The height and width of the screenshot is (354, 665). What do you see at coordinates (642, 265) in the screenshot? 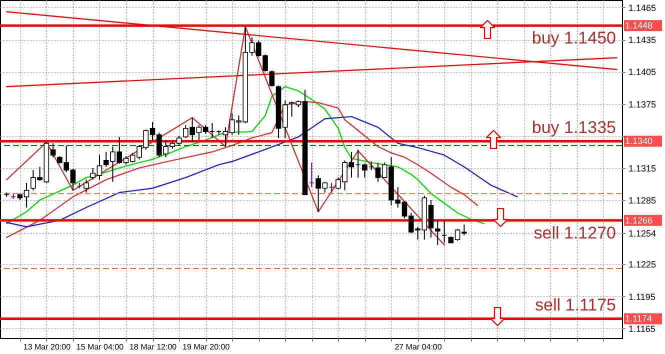
I see `y-tick-label: 1.1225` at bounding box center [642, 265].